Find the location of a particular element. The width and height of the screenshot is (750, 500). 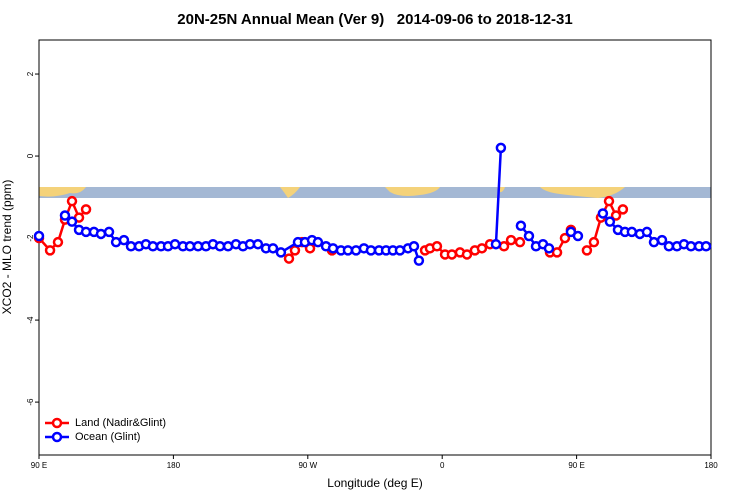

y-tick-label: -2 is located at coordinates (30, 238).